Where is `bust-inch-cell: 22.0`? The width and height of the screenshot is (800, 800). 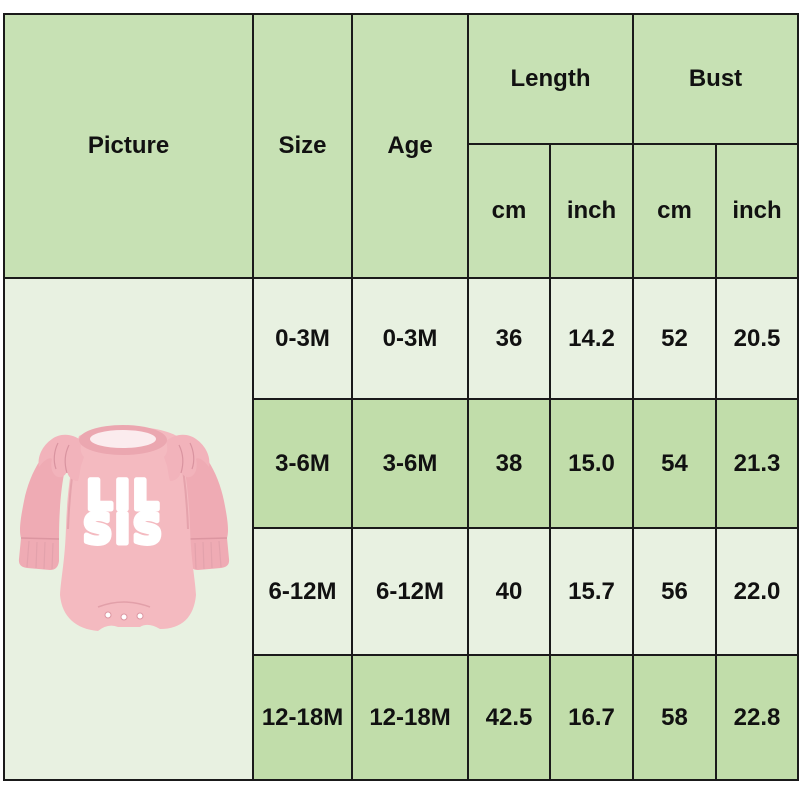
bust-inch-cell: 22.0 is located at coordinates (757, 591).